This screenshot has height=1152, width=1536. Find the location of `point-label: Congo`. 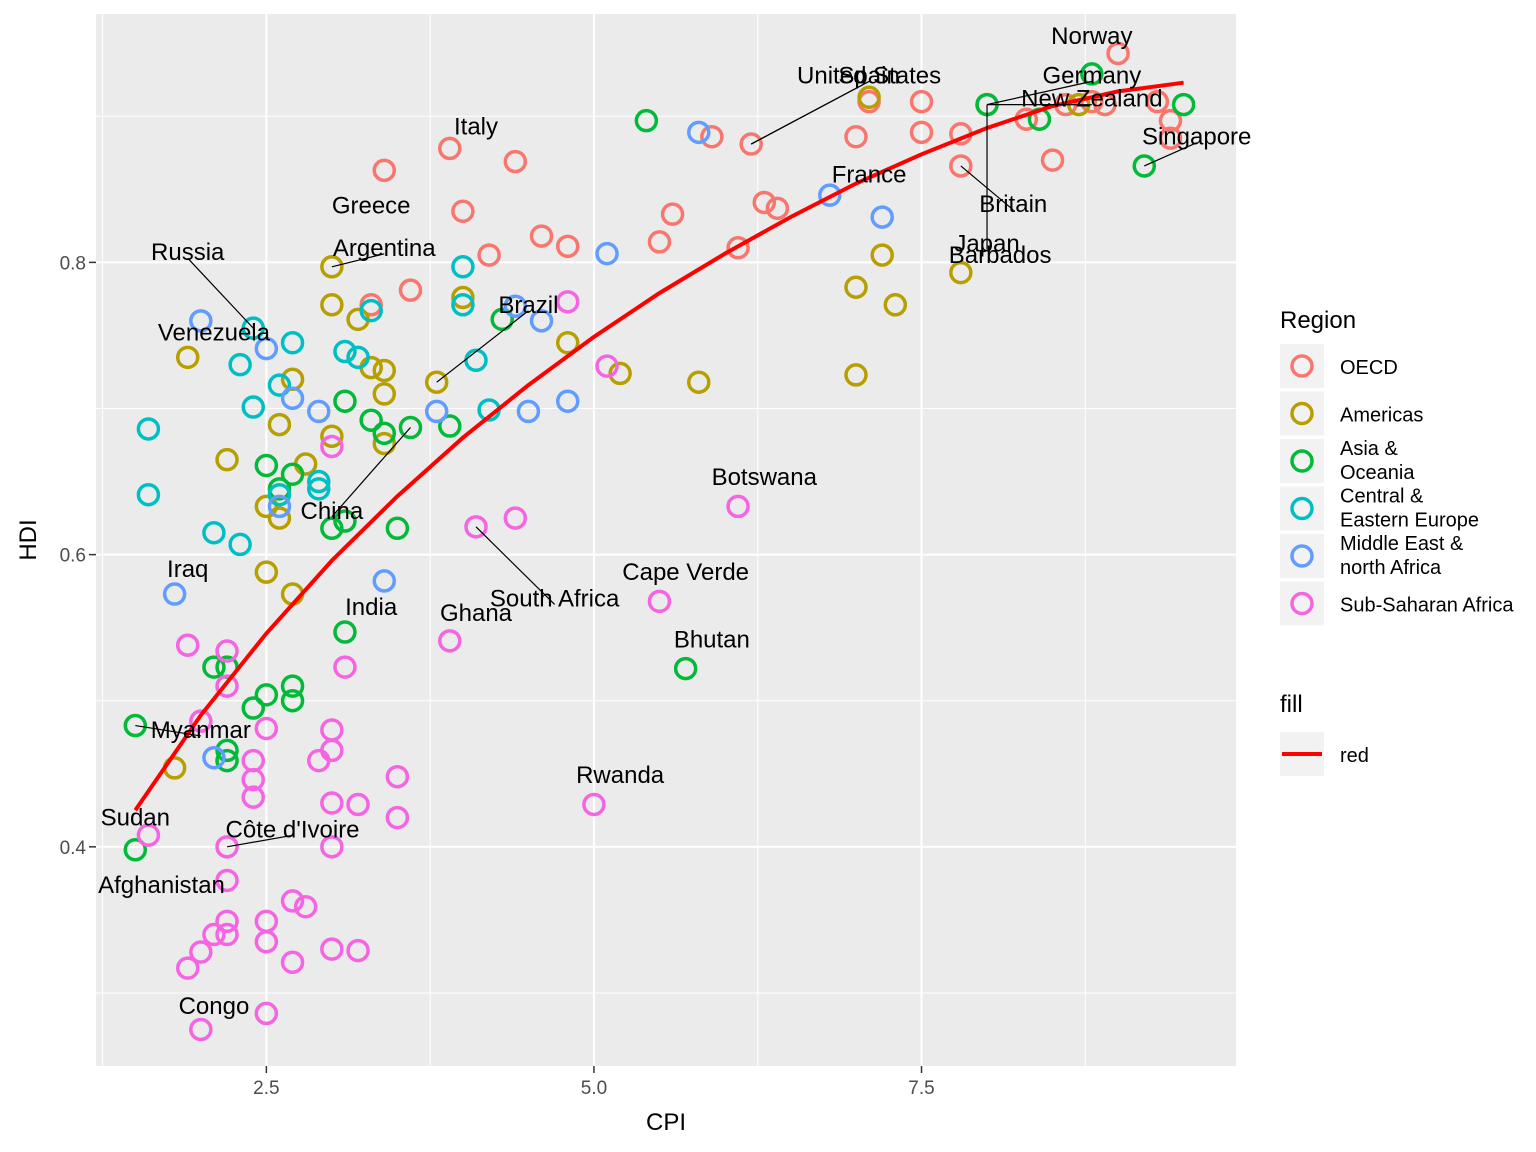

point-label: Congo is located at coordinates (214, 1006).